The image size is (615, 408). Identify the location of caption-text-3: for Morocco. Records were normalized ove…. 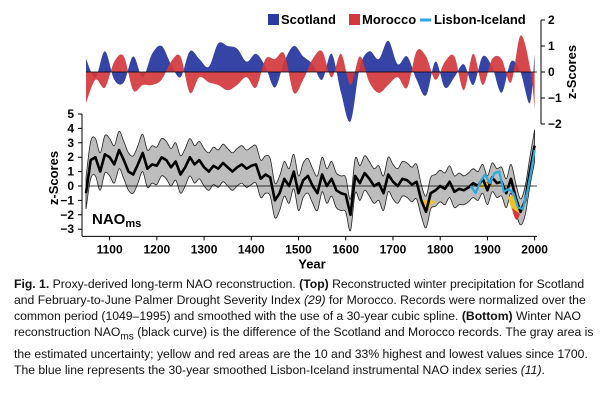
(300, 308).